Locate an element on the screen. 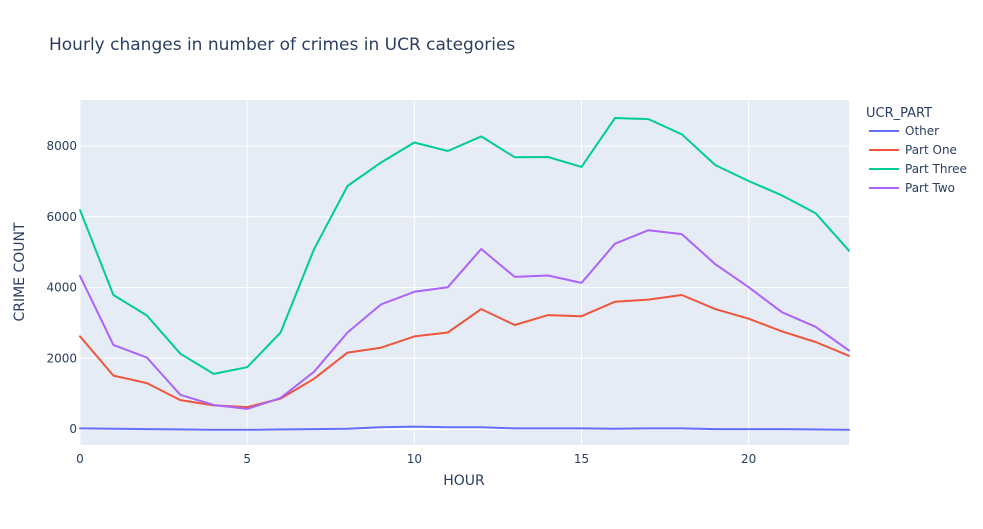  legend-label: Part Two is located at coordinates (930, 188).